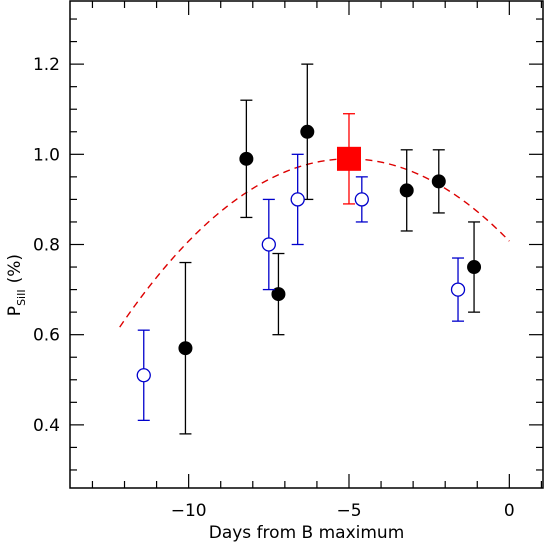  I want to click on x-axis-label: Days from B maximum, so click(307, 533).